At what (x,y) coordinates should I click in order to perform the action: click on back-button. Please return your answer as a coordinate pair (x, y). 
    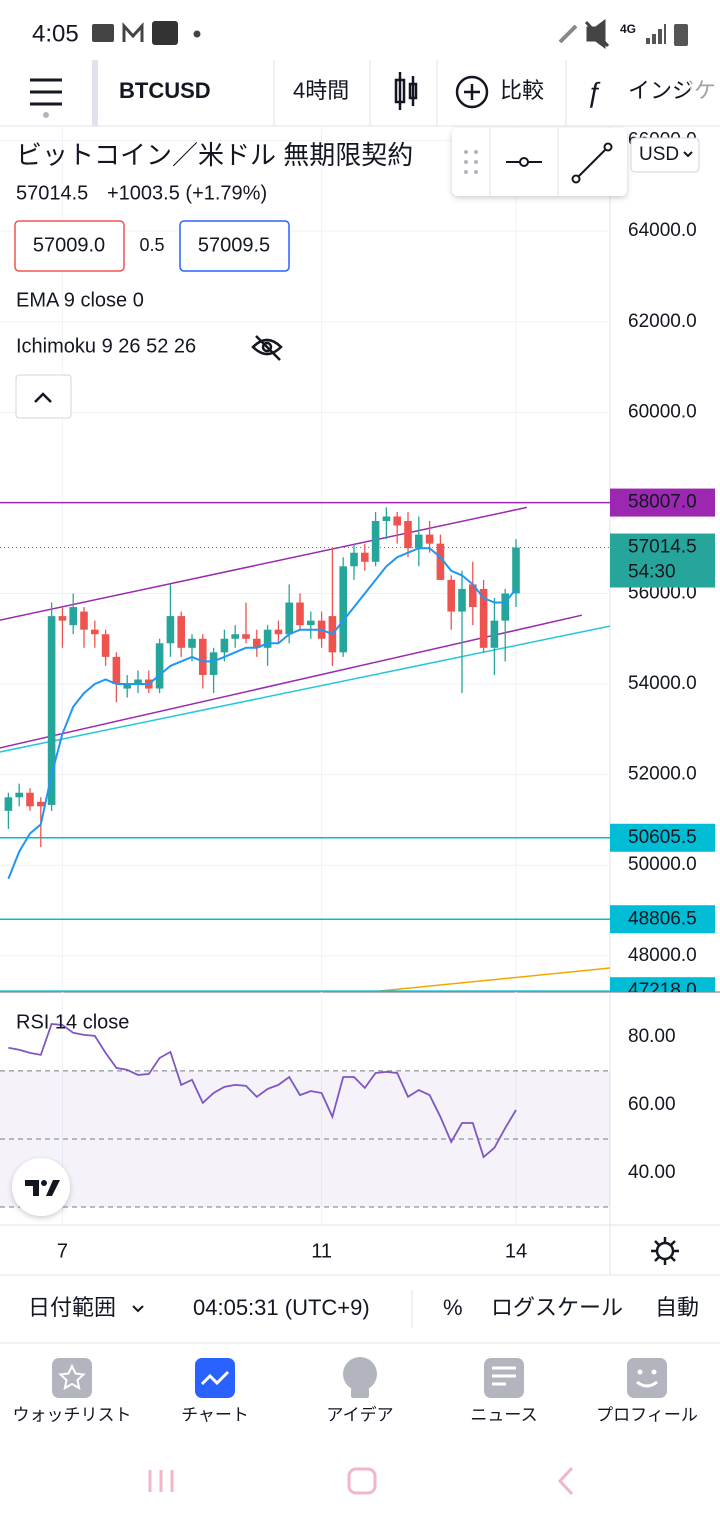
    Looking at the image, I should click on (565, 1481).